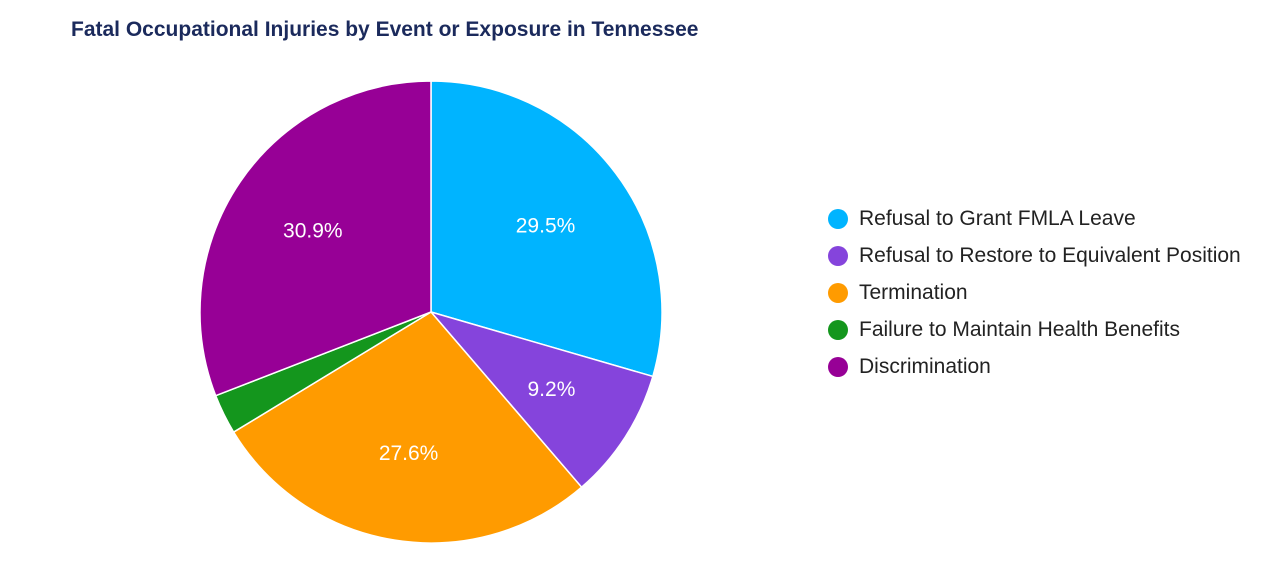 This screenshot has width=1280, height=572. I want to click on slice-label-4: 30.9%, so click(313, 231).